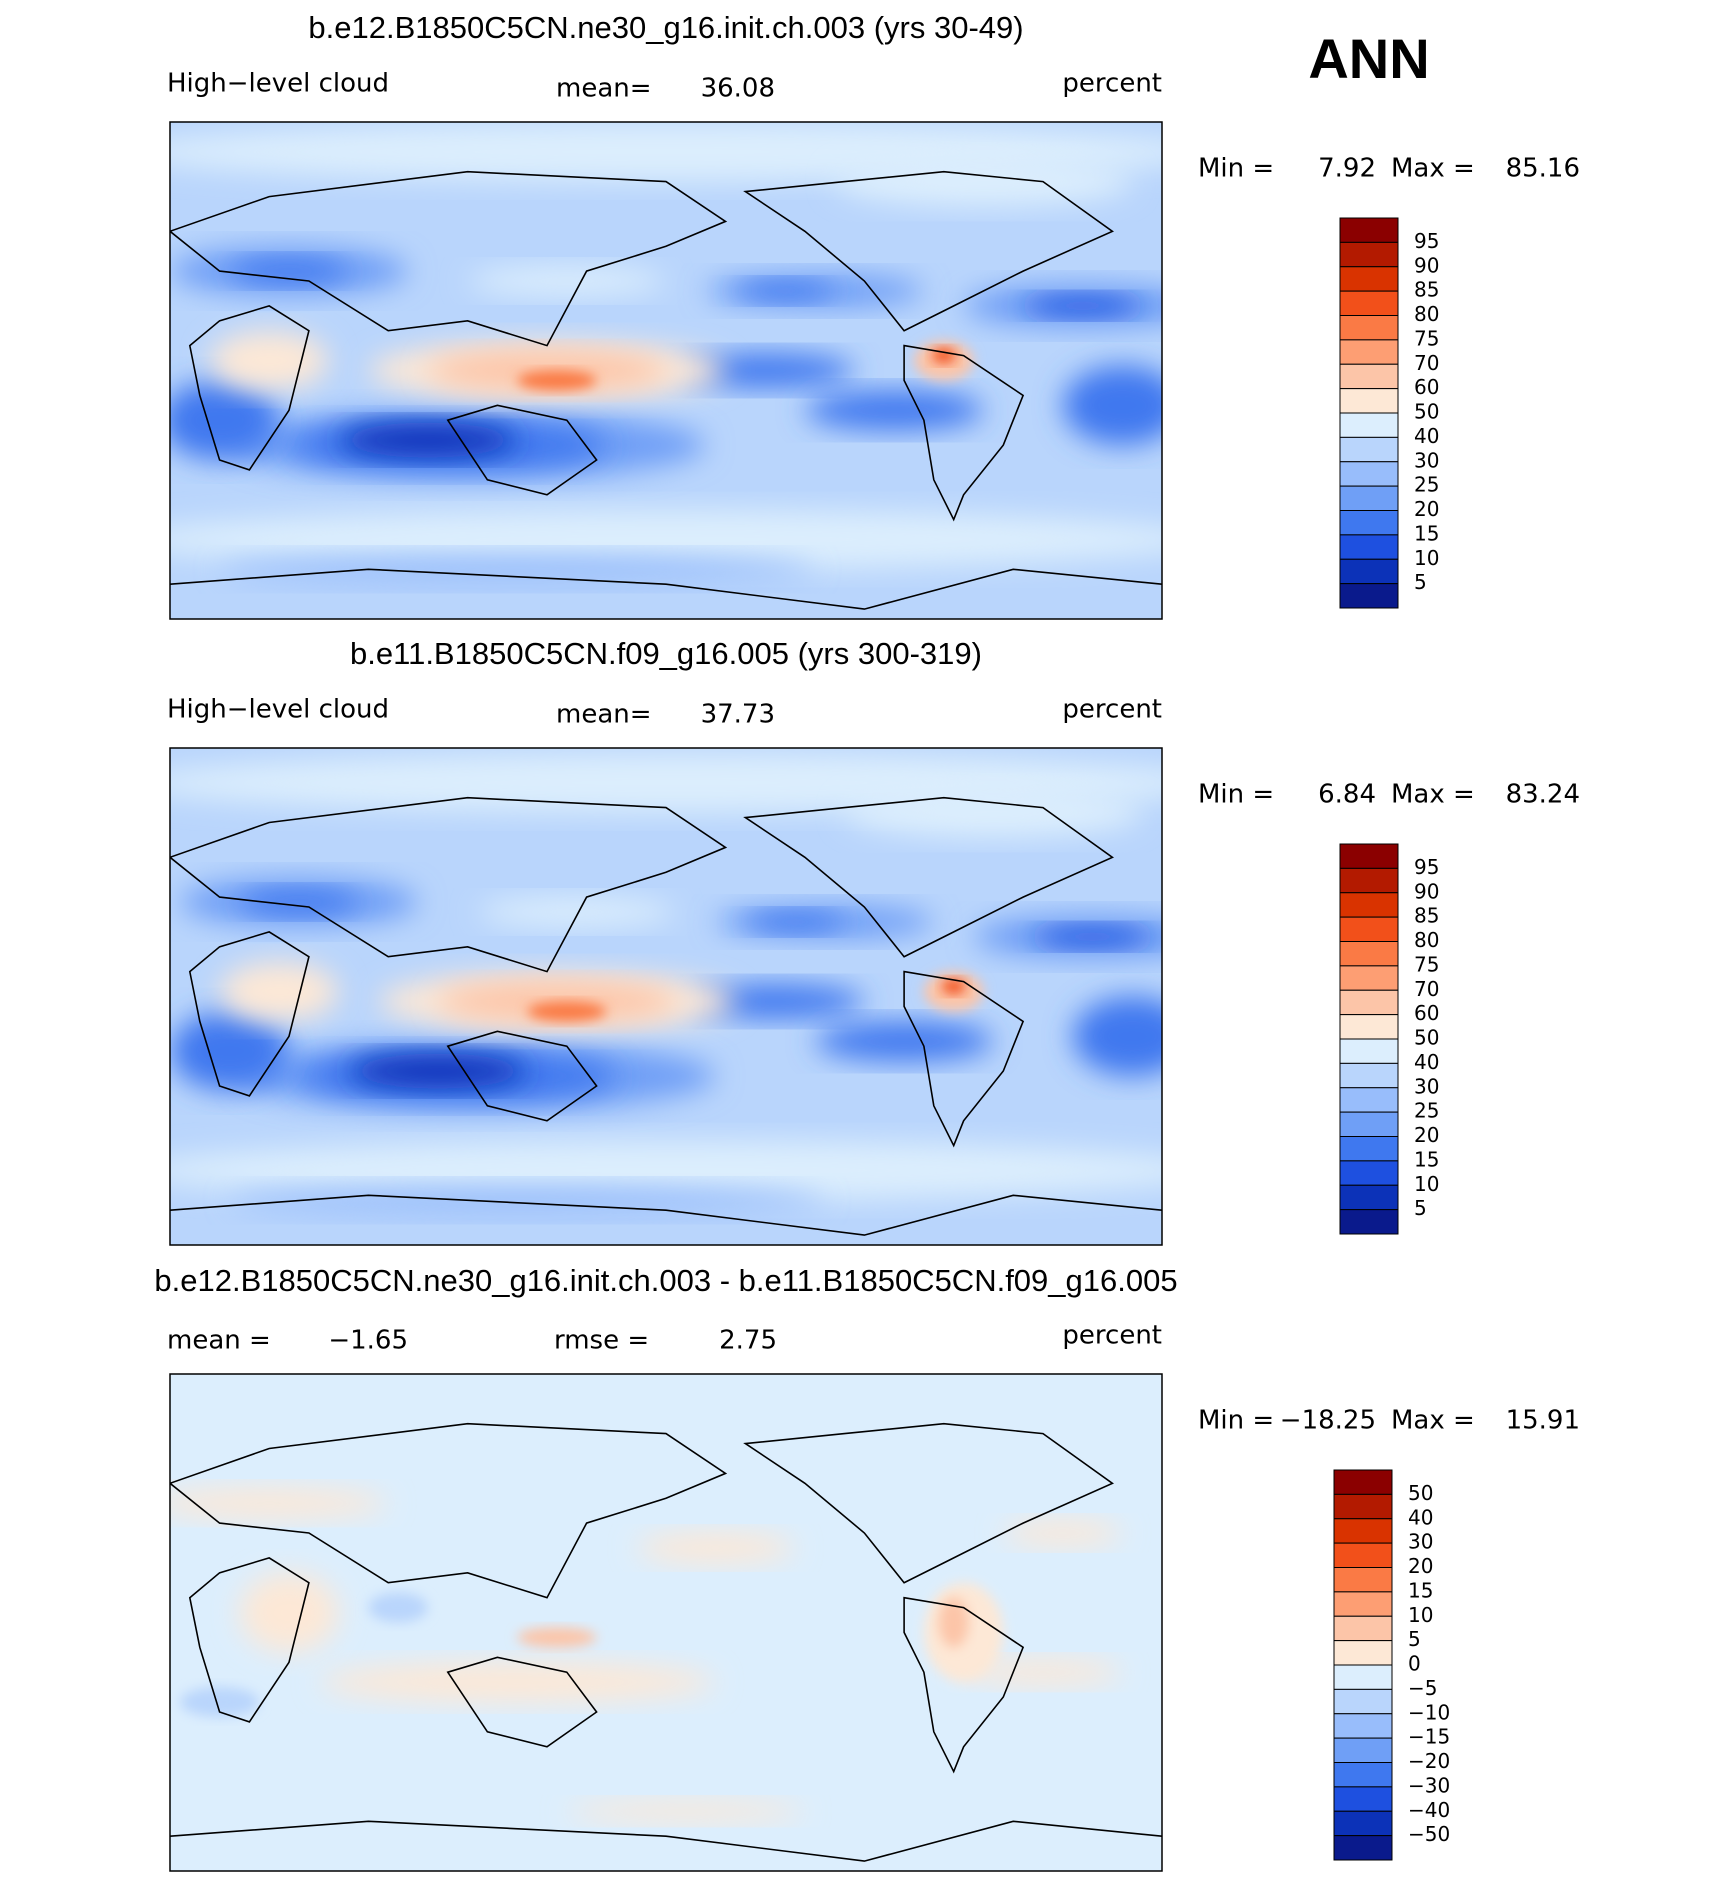  I want to click on mean-value: 37.73, so click(738, 715).